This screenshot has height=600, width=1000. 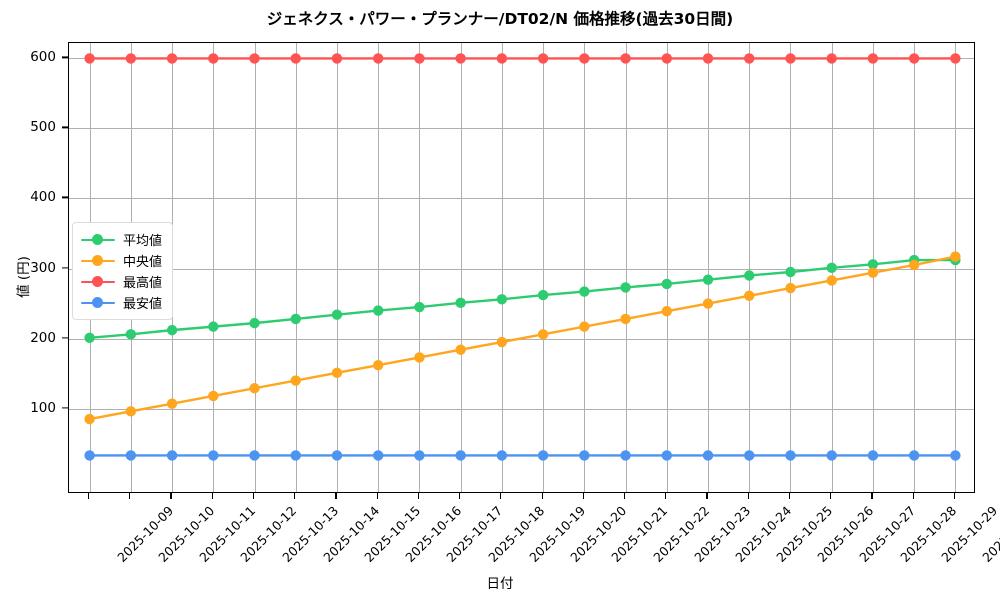 I want to click on legend-marker-icon, so click(x=98, y=261).